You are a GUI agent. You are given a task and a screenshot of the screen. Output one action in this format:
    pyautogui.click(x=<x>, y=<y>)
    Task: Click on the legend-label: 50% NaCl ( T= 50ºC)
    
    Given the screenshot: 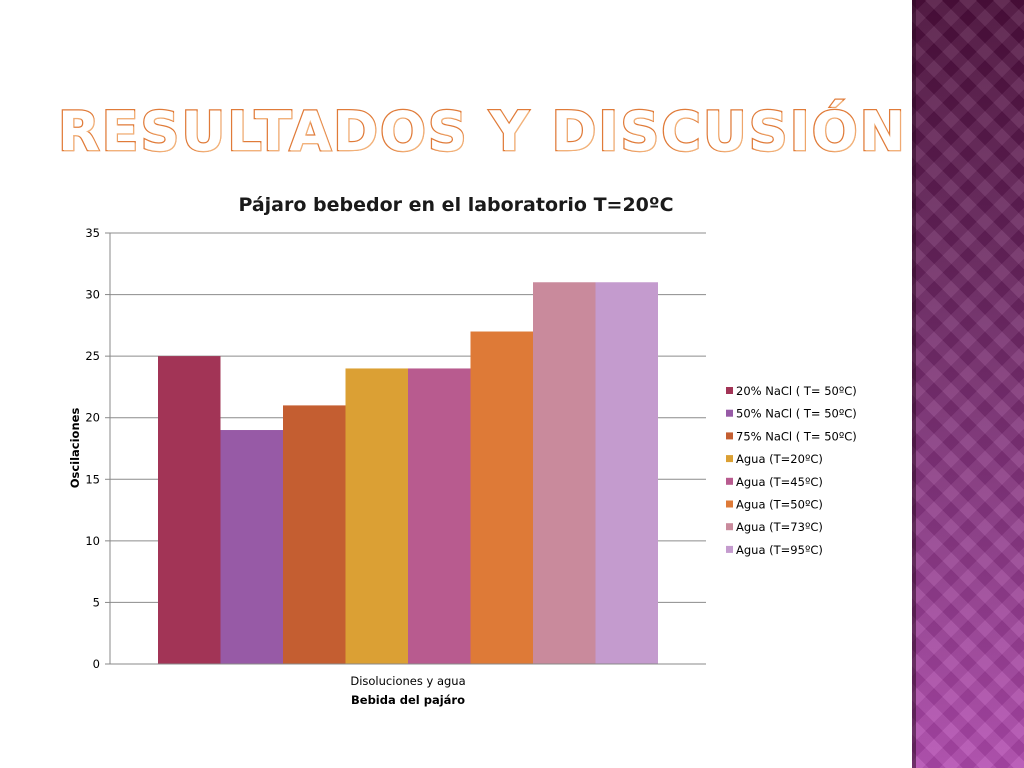 What is the action you would take?
    pyautogui.click(x=796, y=414)
    